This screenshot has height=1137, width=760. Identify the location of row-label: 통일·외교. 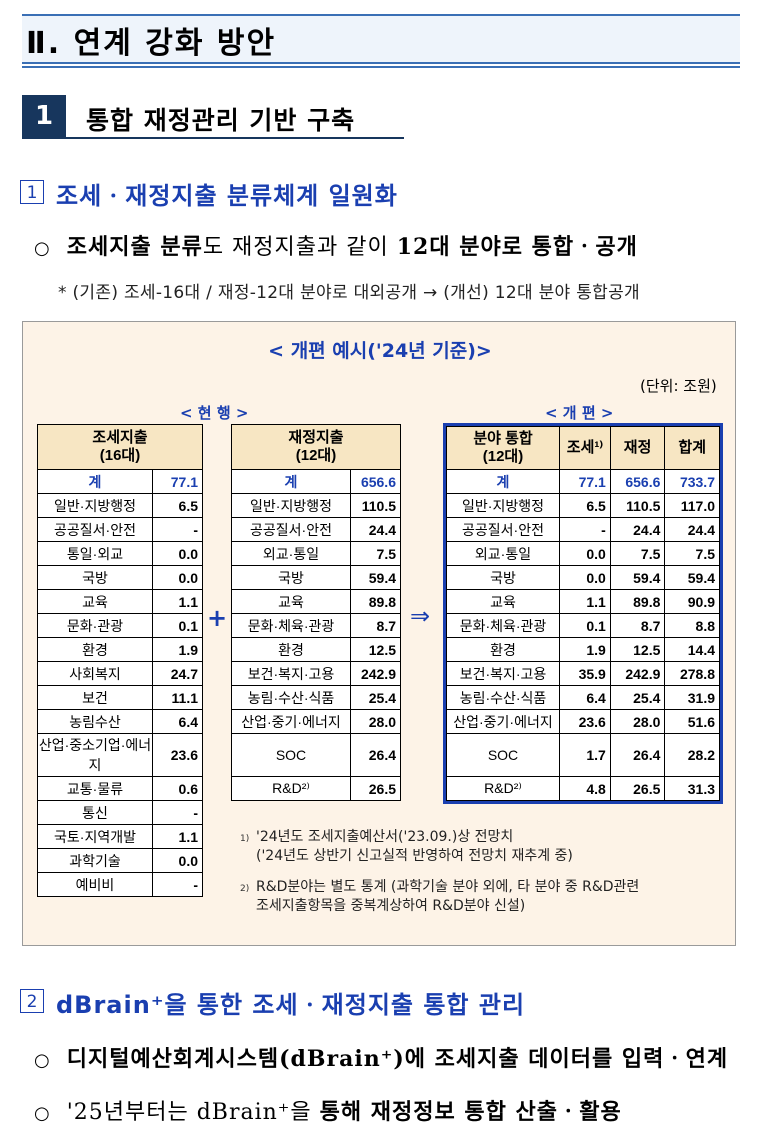
(95, 553).